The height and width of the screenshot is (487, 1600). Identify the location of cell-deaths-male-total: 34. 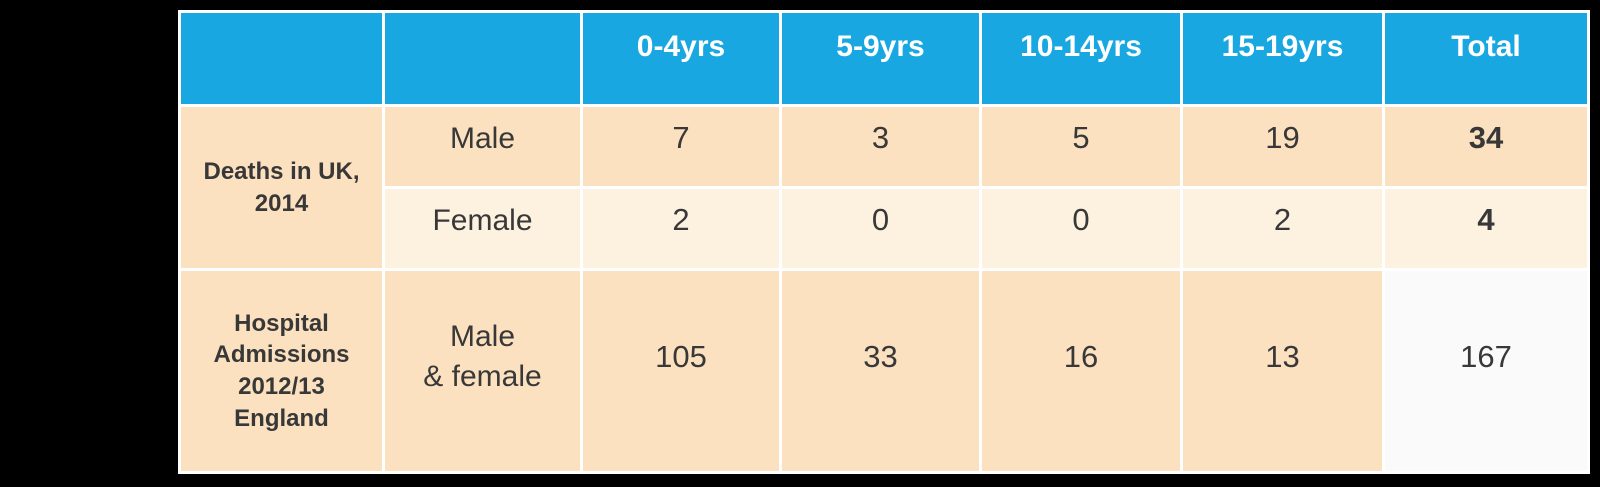
(1486, 146).